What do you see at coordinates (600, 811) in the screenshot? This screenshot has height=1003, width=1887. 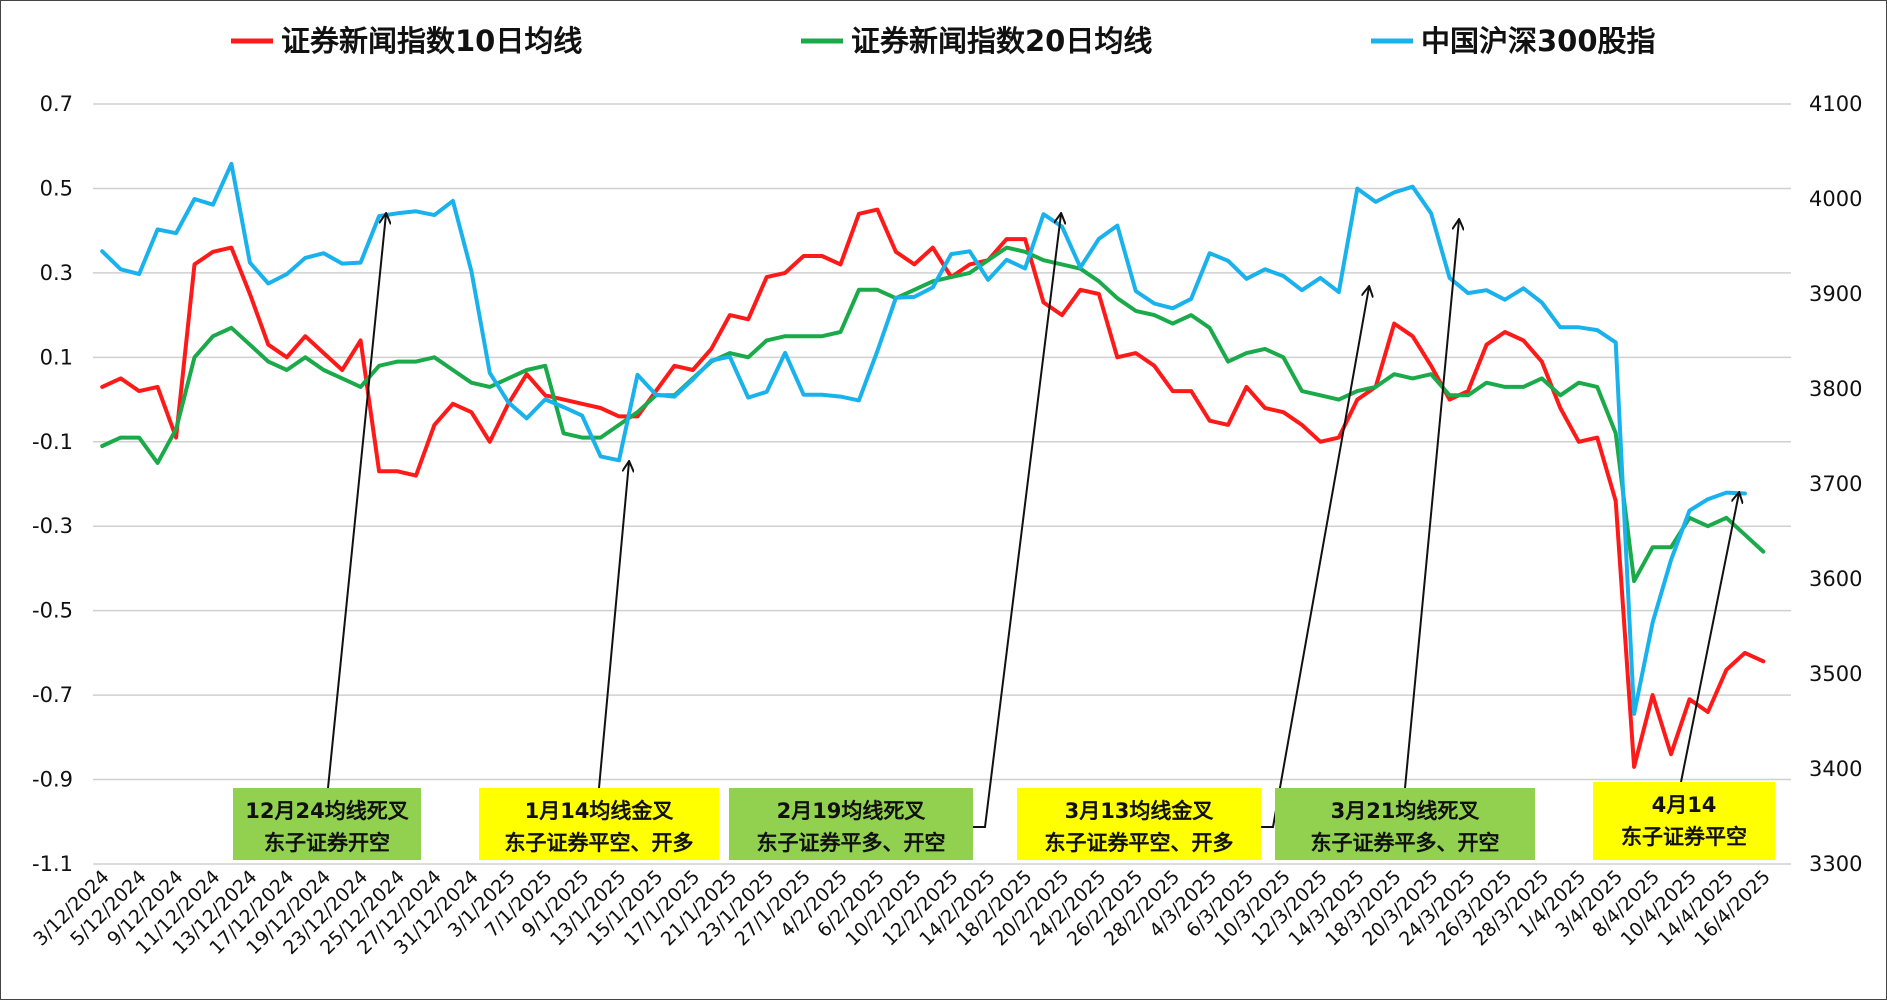 I see `annotation-line1: 1月14均线金叉` at bounding box center [600, 811].